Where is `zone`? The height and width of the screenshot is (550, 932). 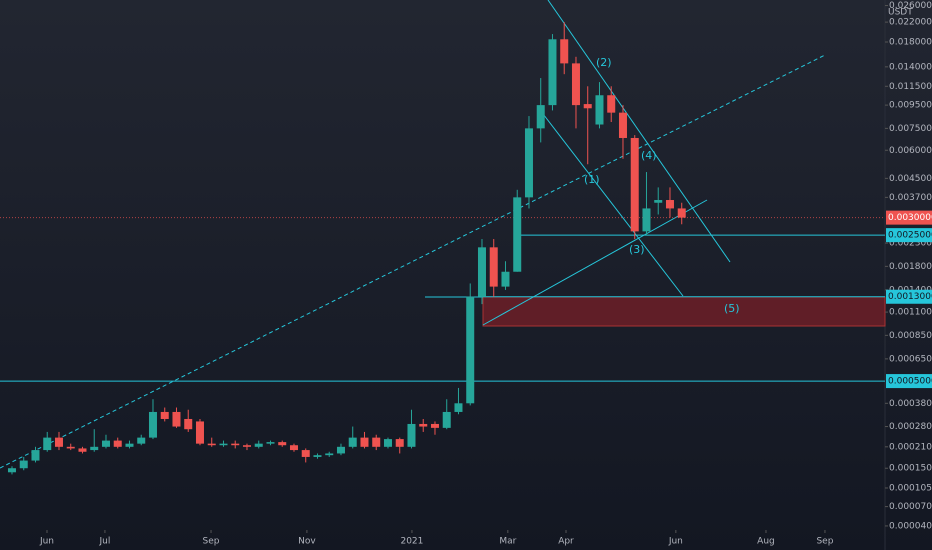 zone is located at coordinates (684, 311).